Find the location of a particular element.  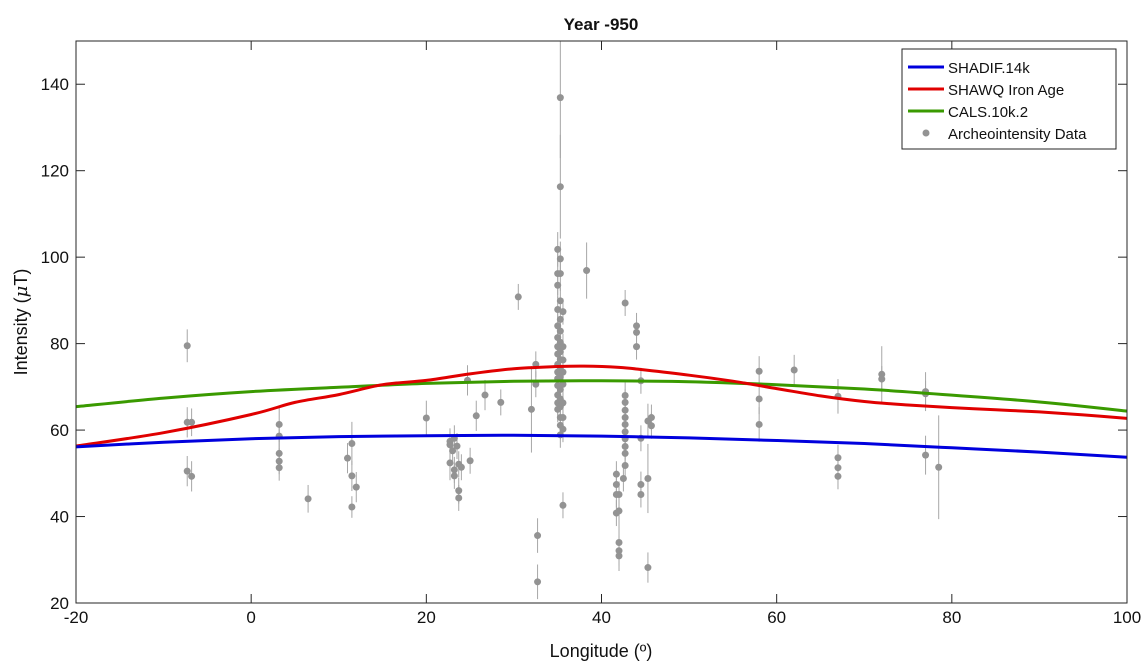

x-axis-label: Longitude (º) is located at coordinates (601, 651).